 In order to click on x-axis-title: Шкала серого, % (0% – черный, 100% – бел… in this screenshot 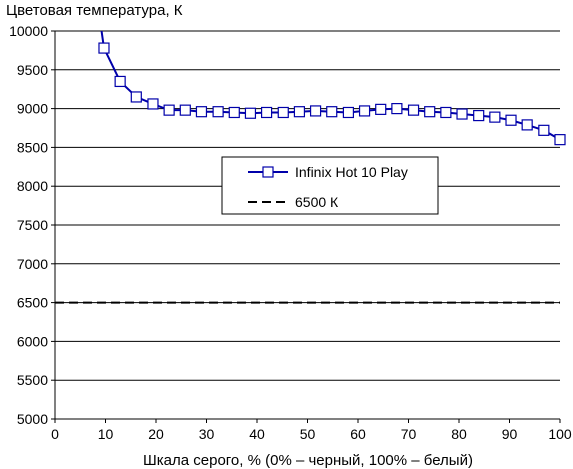, I will do `click(308, 460)`.